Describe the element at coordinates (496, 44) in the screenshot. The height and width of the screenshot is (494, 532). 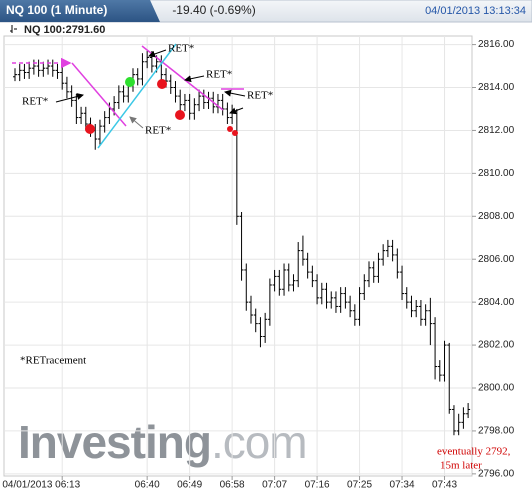
I see `y-tick-label: 2816.00` at that location.